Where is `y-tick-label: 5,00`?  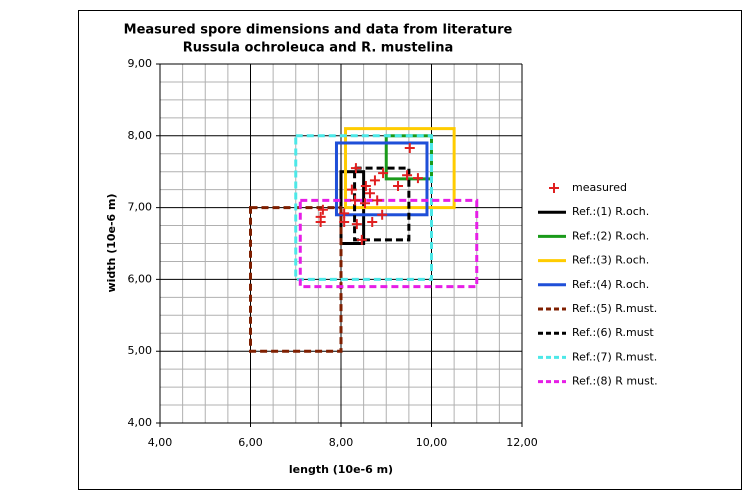
y-tick-label: 5,00 is located at coordinates (140, 350).